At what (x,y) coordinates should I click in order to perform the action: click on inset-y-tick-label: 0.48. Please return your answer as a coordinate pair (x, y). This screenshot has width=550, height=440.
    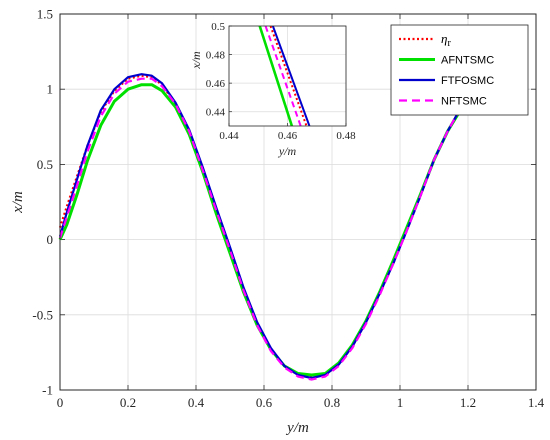
    Looking at the image, I should click on (216, 56).